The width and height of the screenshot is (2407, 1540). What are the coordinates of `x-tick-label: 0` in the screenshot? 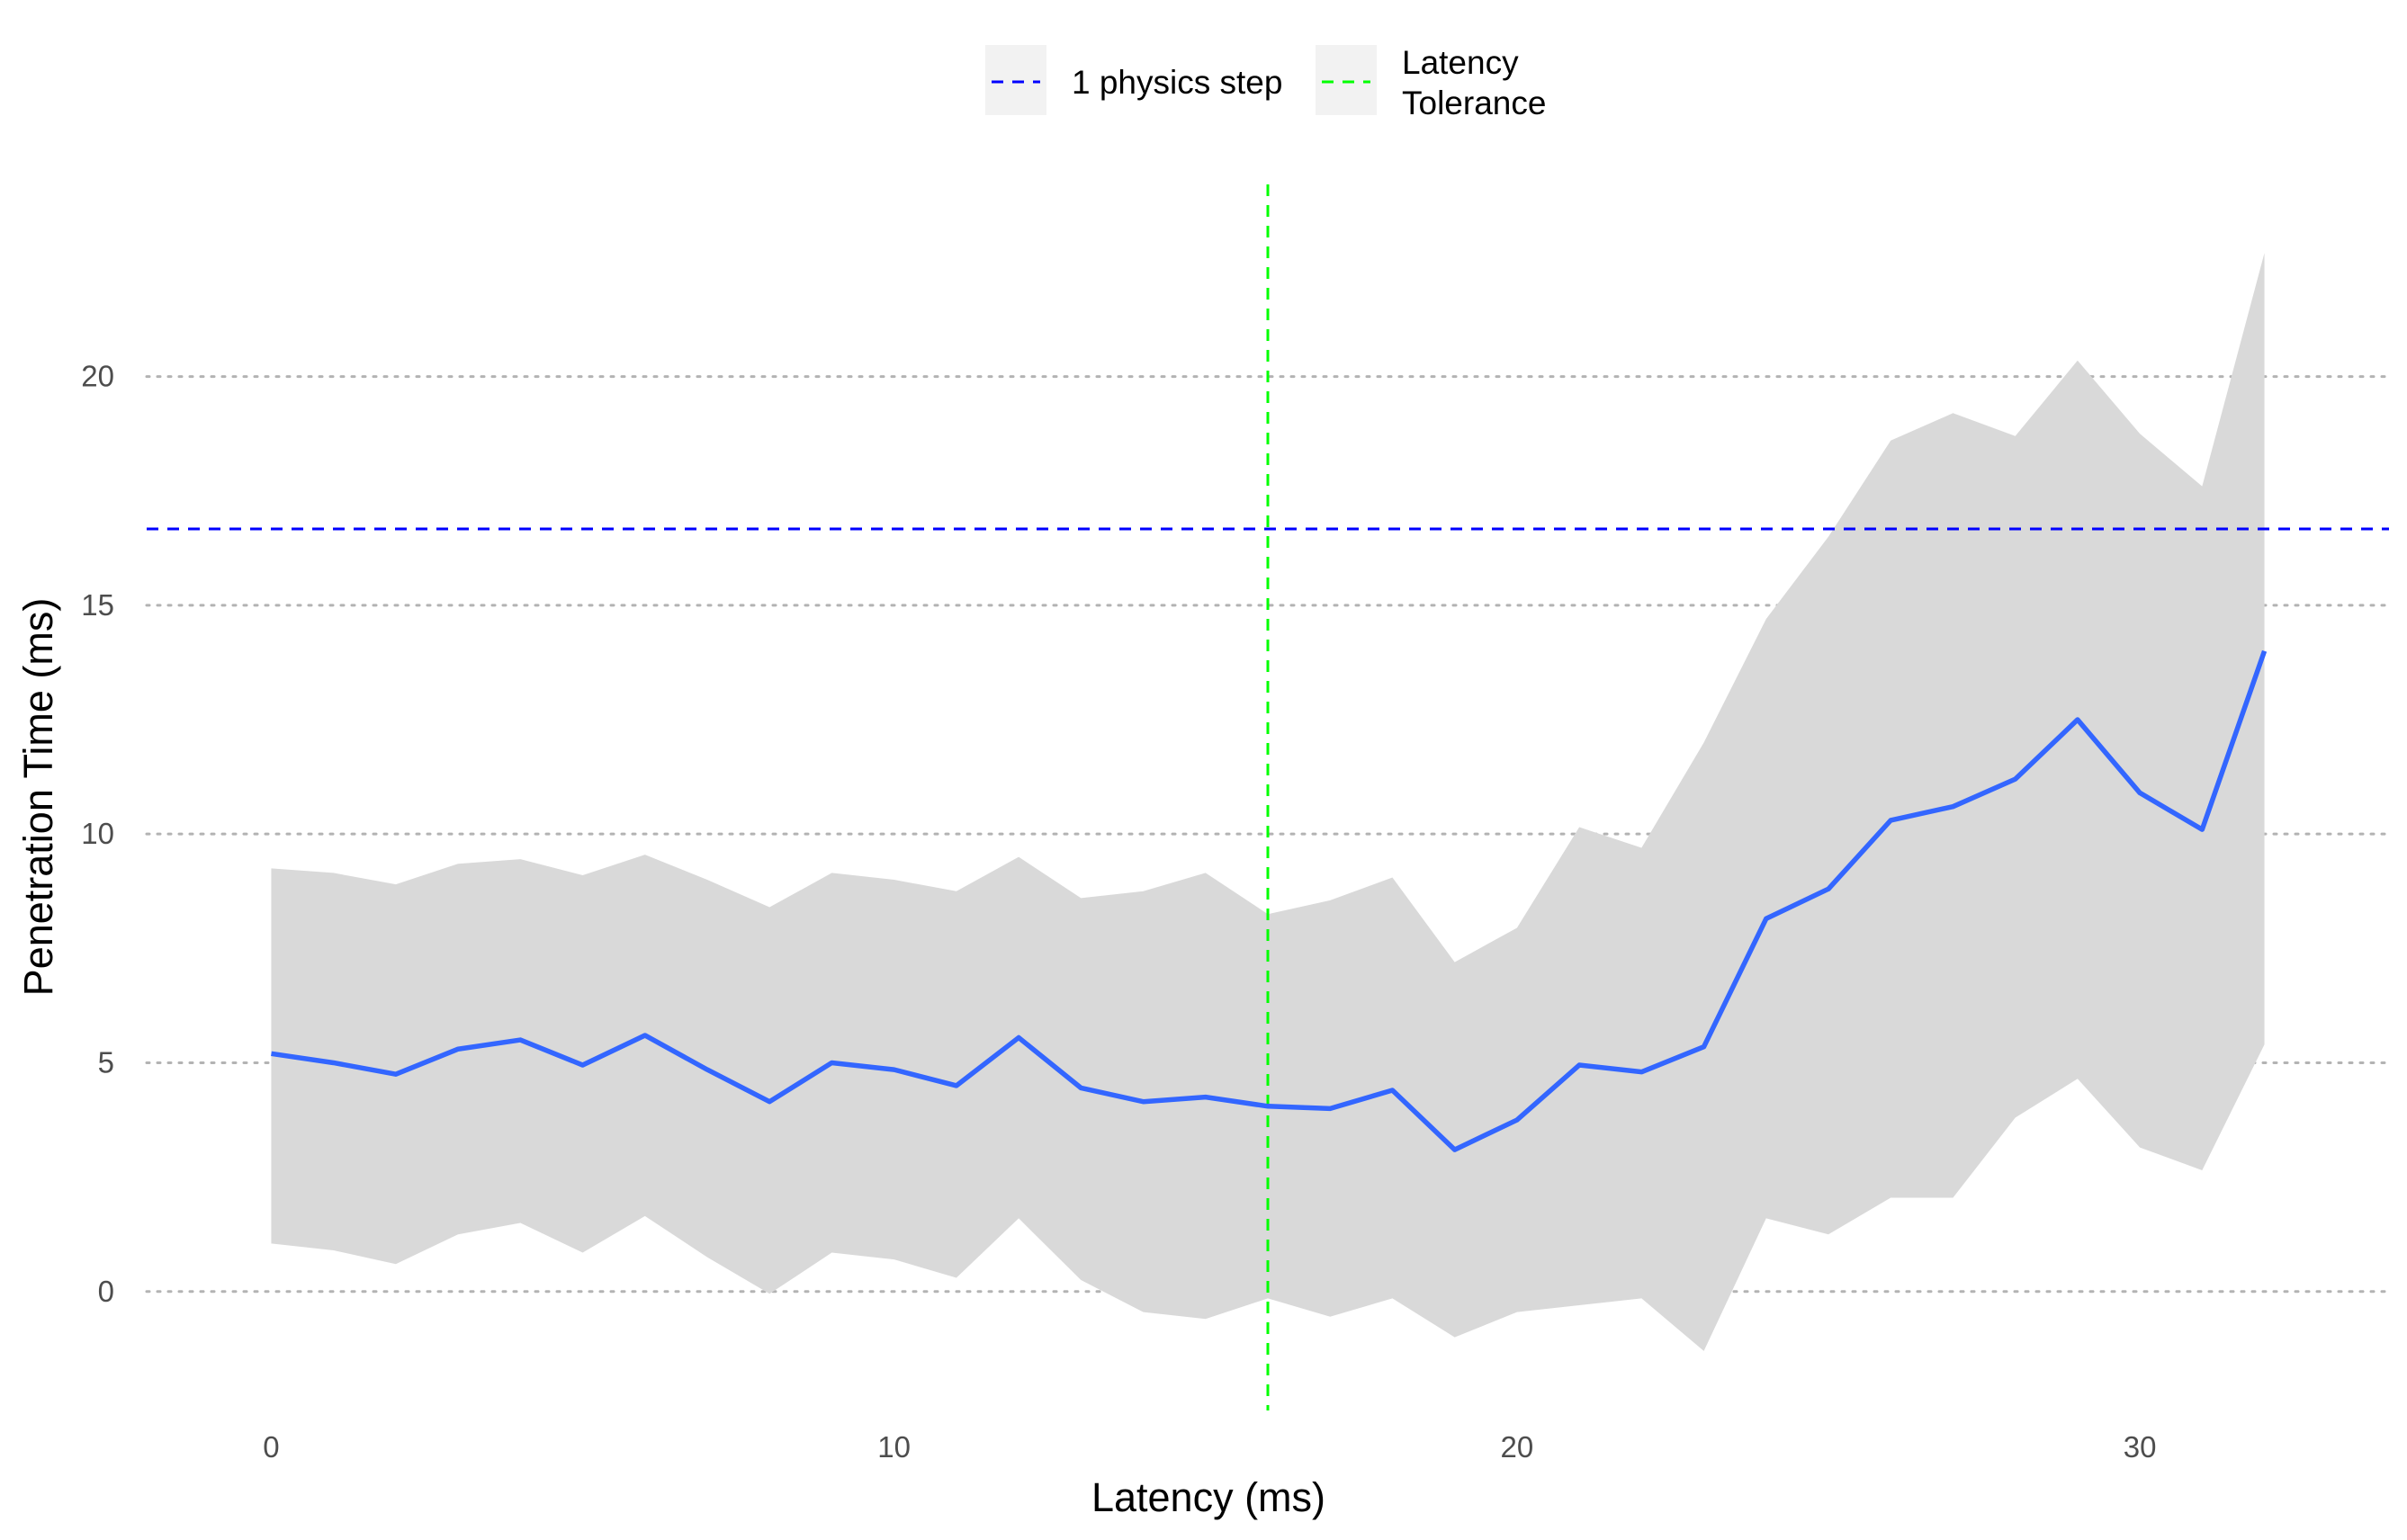 It's located at (271, 1447).